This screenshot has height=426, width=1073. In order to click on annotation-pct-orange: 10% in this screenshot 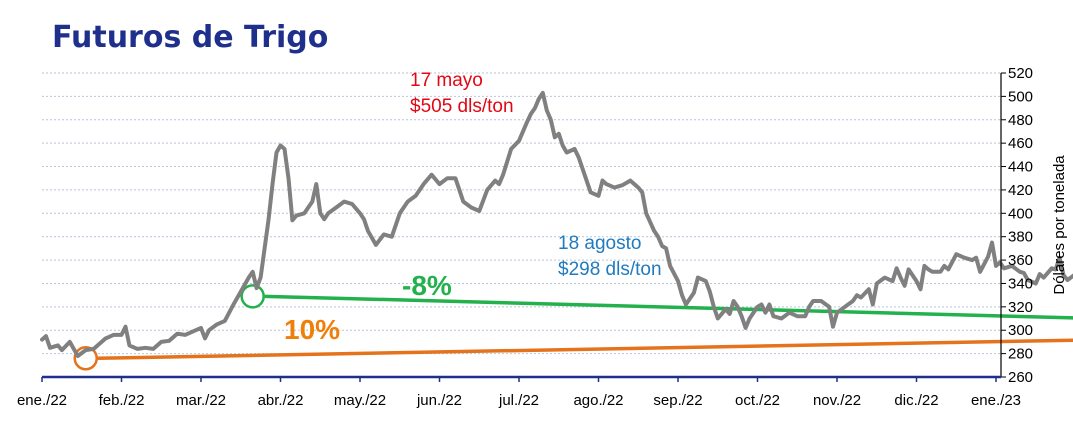, I will do `click(312, 329)`.